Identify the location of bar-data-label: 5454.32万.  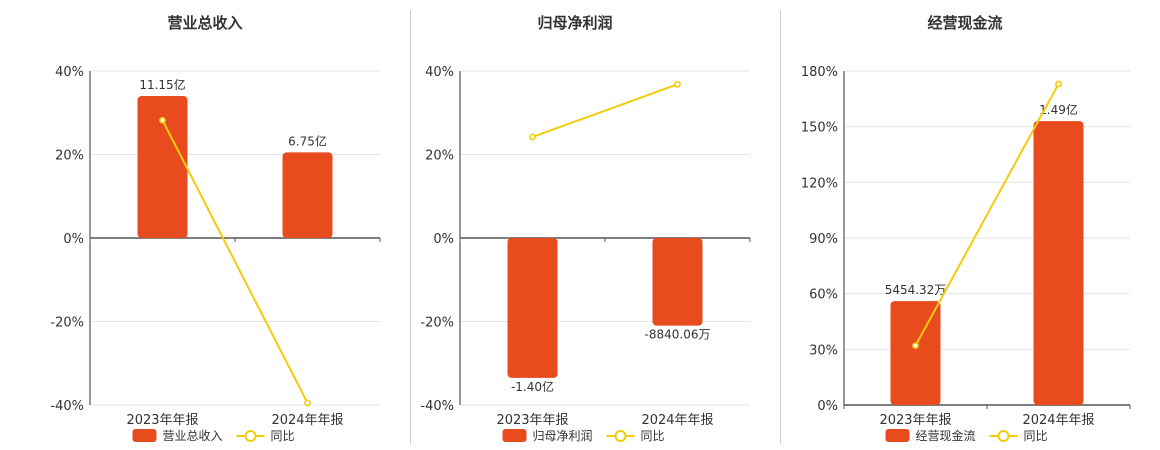
(916, 290).